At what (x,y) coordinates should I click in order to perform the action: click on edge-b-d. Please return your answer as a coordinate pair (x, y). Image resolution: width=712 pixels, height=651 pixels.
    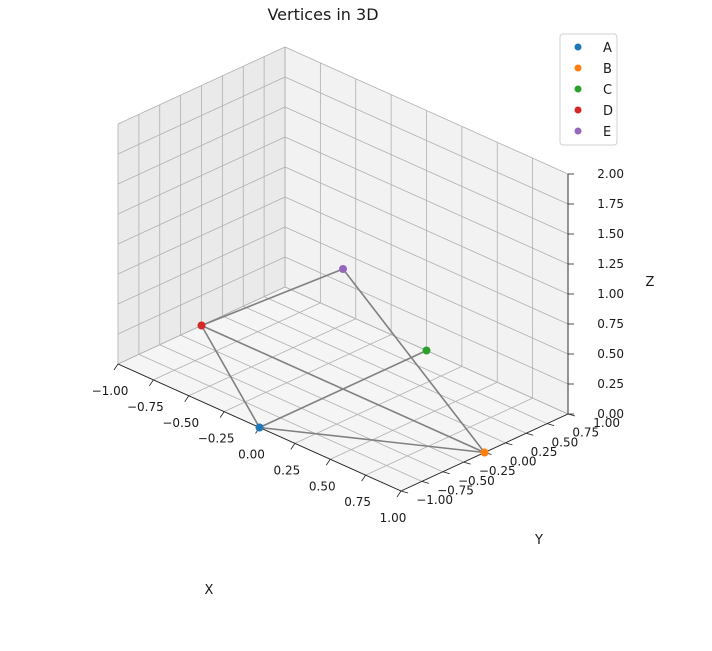
    Looking at the image, I should click on (343, 389).